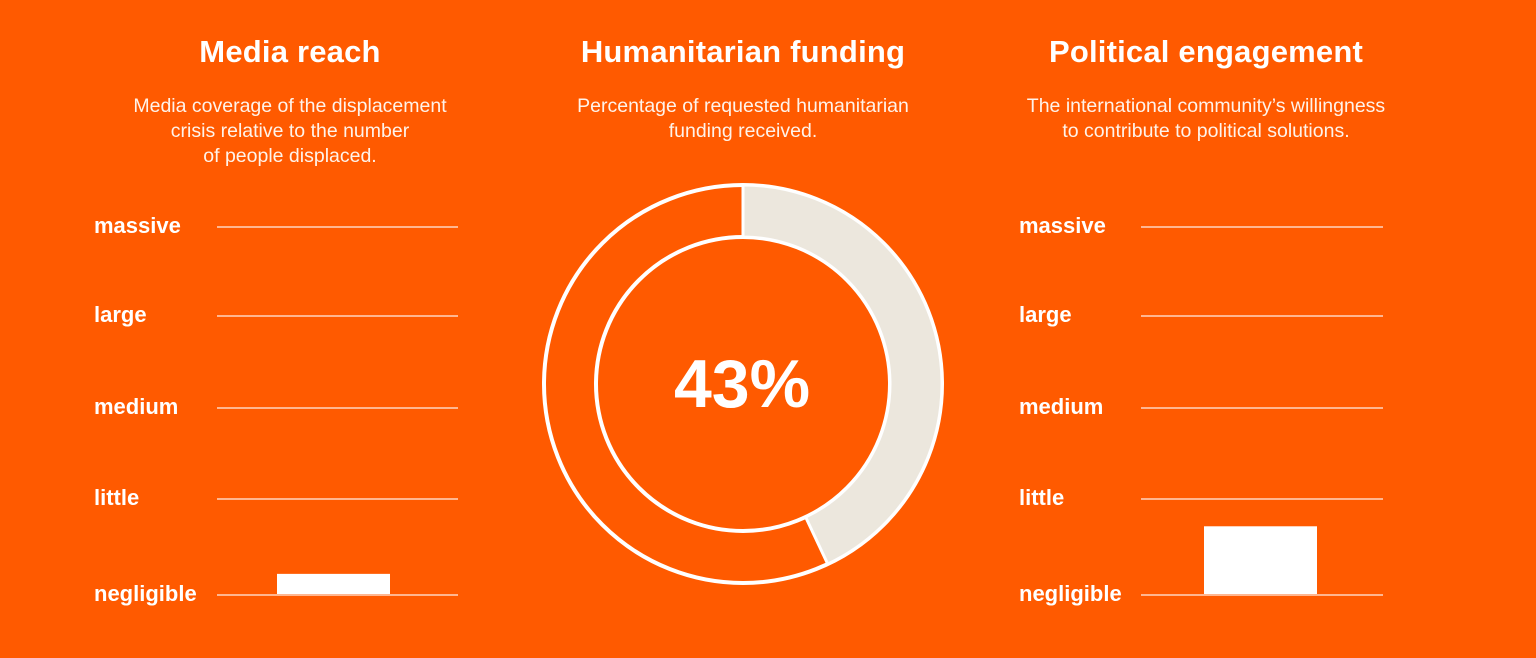  Describe the element at coordinates (116, 497) in the screenshot. I see `media-level-label-little: little` at that location.